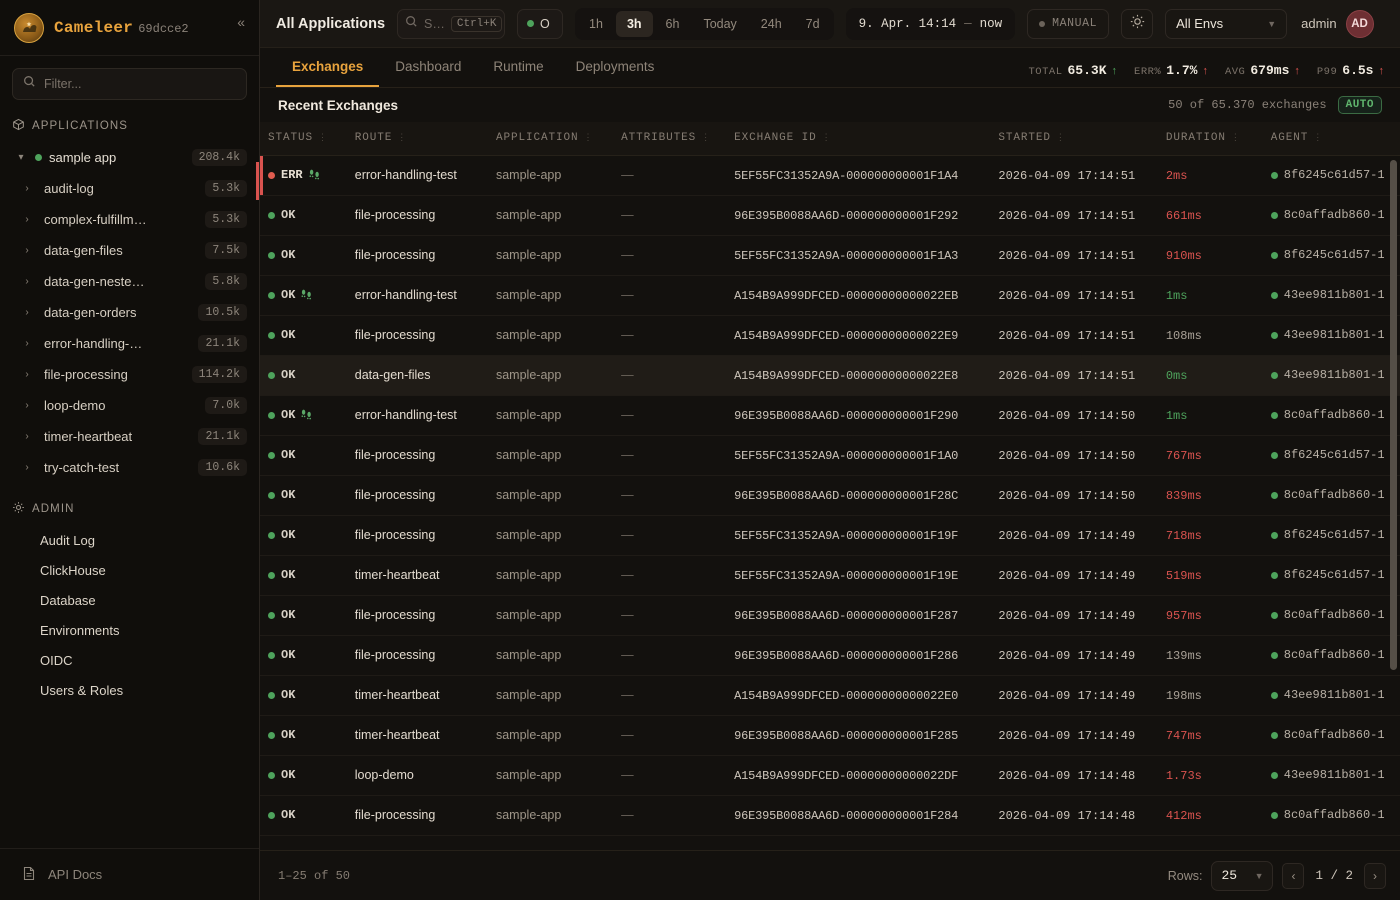 Image resolution: width=1400 pixels, height=900 pixels. Describe the element at coordinates (411, 24) in the screenshot. I see `search-icon` at that location.